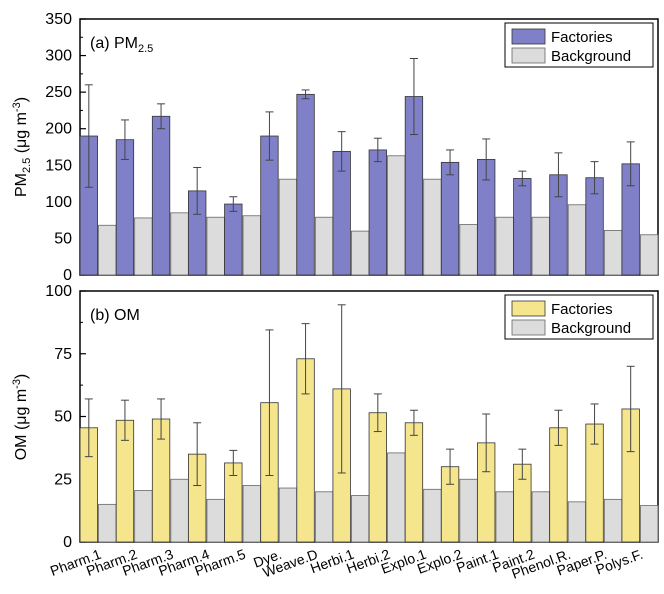 The height and width of the screenshot is (594, 664). Describe the element at coordinates (591, 56) in the screenshot. I see `pm25-legend-label-background: Background` at that location.